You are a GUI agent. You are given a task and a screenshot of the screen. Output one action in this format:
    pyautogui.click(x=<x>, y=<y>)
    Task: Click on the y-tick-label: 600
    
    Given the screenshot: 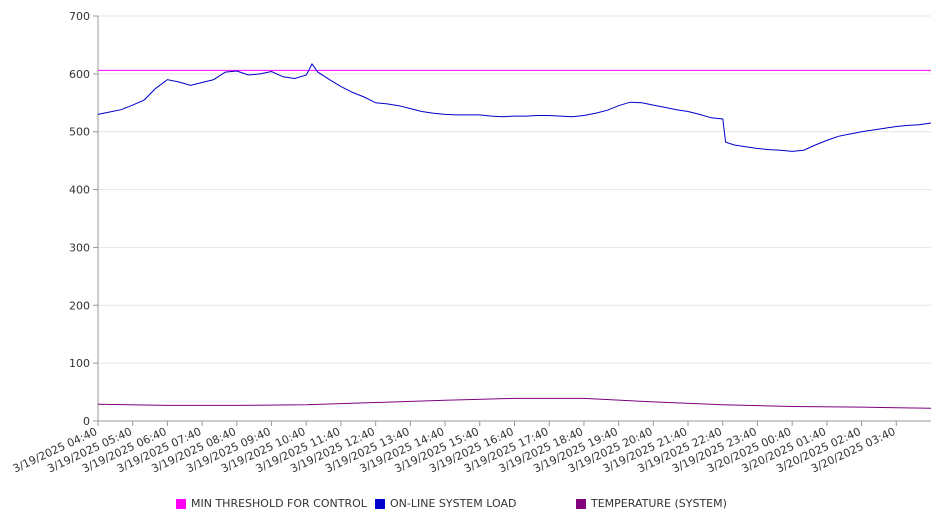 What is the action you would take?
    pyautogui.click(x=79, y=74)
    